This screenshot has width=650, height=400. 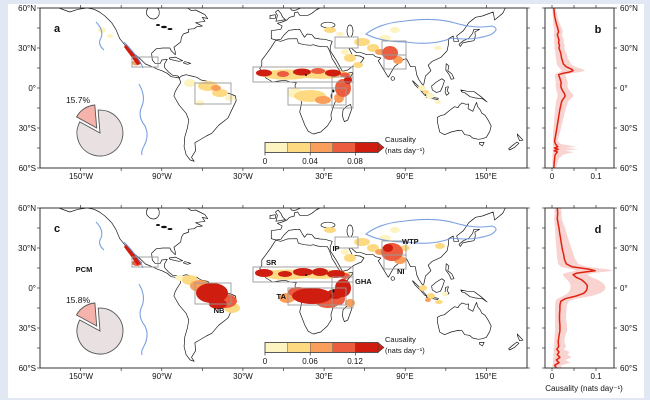 I want to click on panel-letter-c: c, so click(x=57, y=229).